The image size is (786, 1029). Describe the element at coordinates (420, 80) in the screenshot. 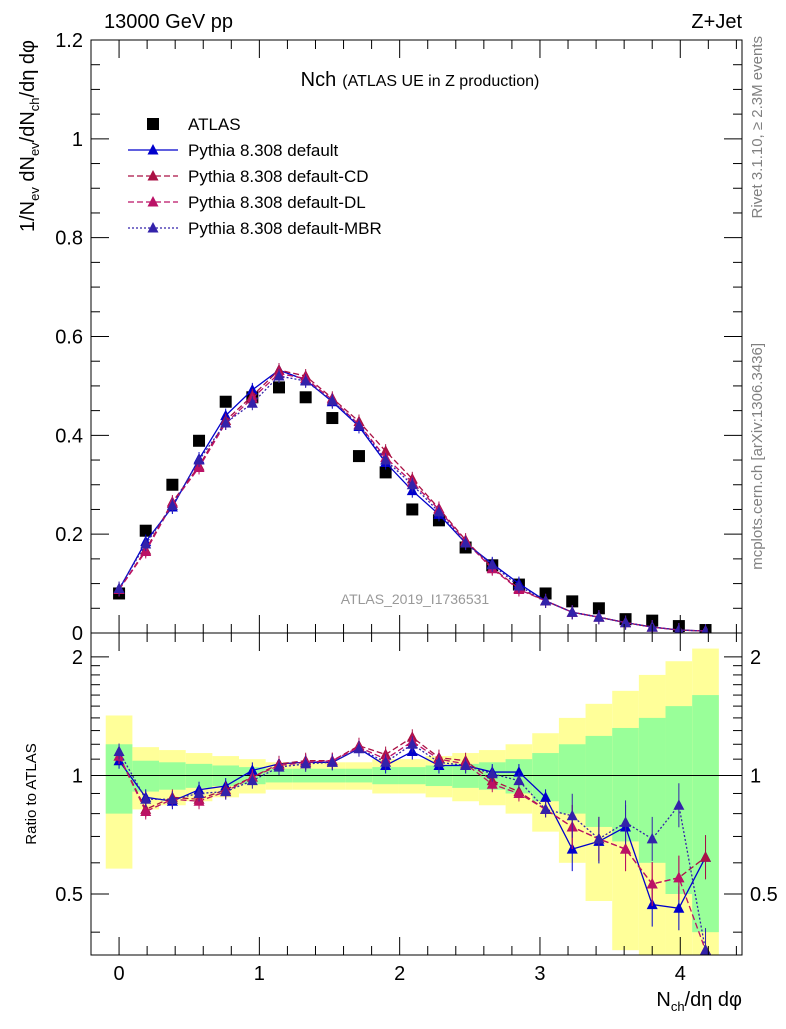

I see `plot-title: Nch (ATLAS UE in Z production)` at that location.